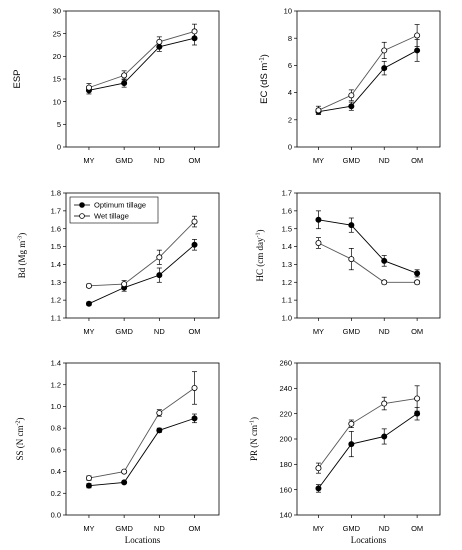 The width and height of the screenshot is (462, 550). I want to click on y-tick-label: 1.5, so click(56, 246).